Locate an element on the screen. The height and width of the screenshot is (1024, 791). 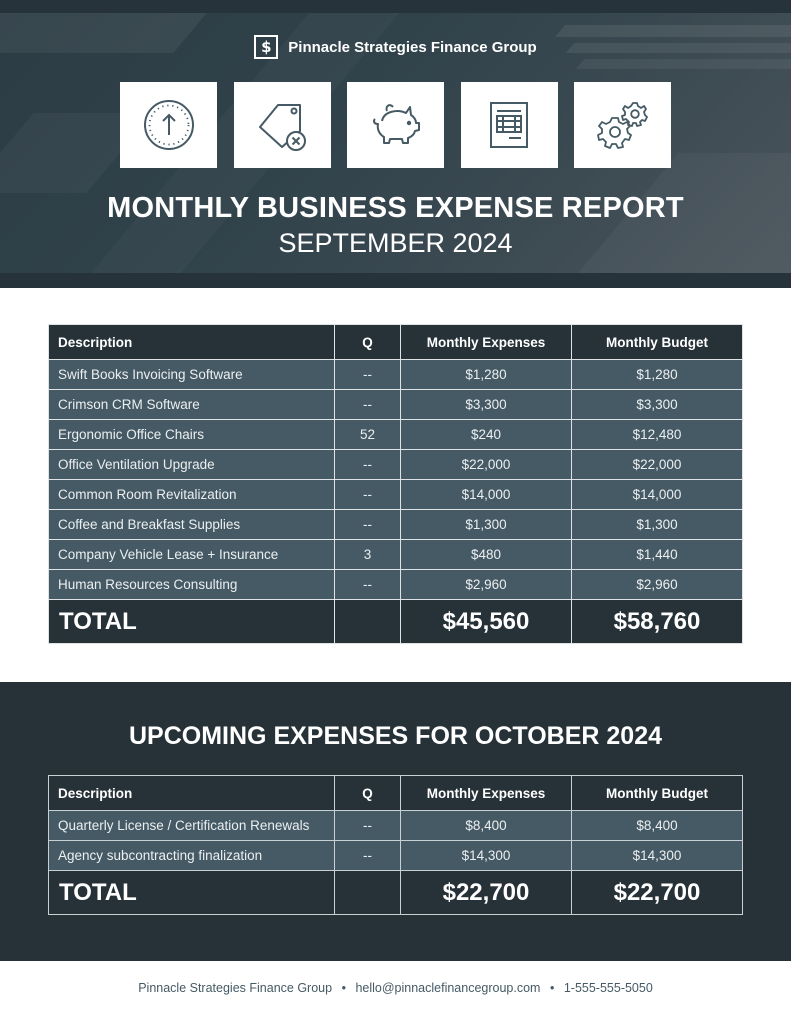
total-row: TOTAL $45,560 $58,760 is located at coordinates (395, 621).